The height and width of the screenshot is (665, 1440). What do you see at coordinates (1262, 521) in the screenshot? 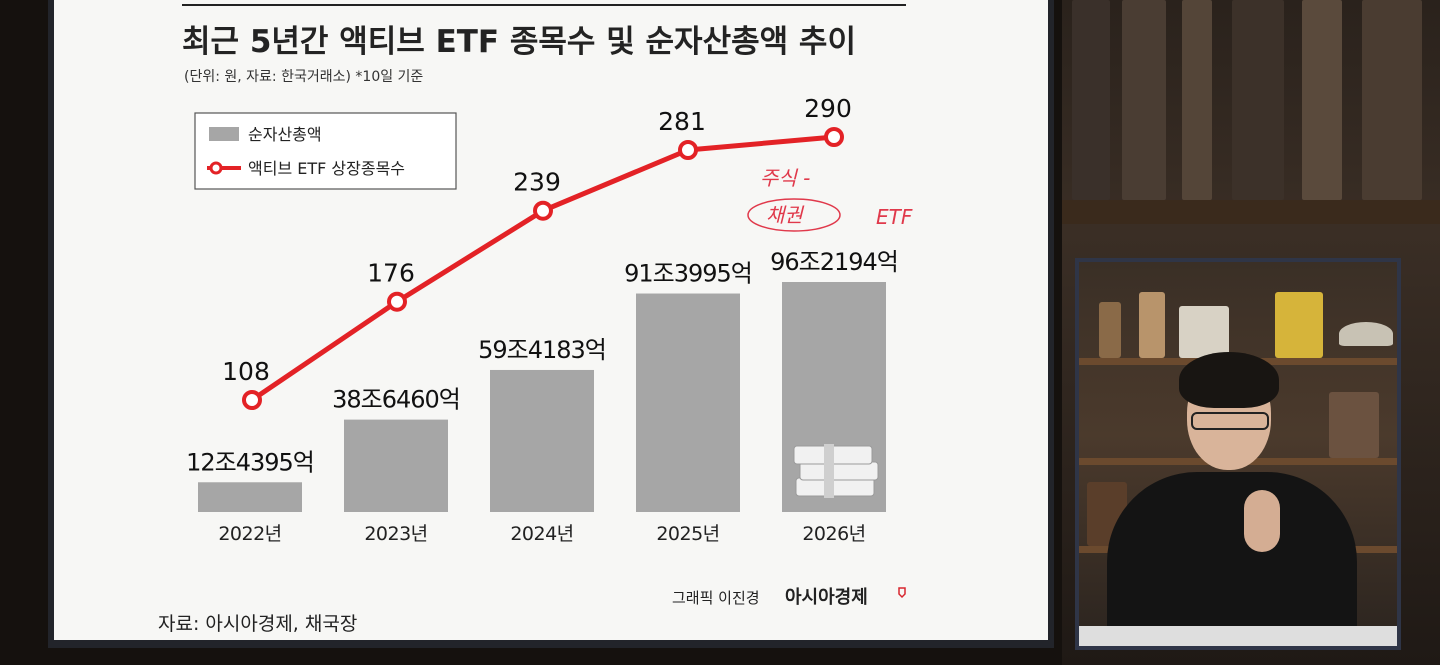
I see `person-hand` at bounding box center [1262, 521].